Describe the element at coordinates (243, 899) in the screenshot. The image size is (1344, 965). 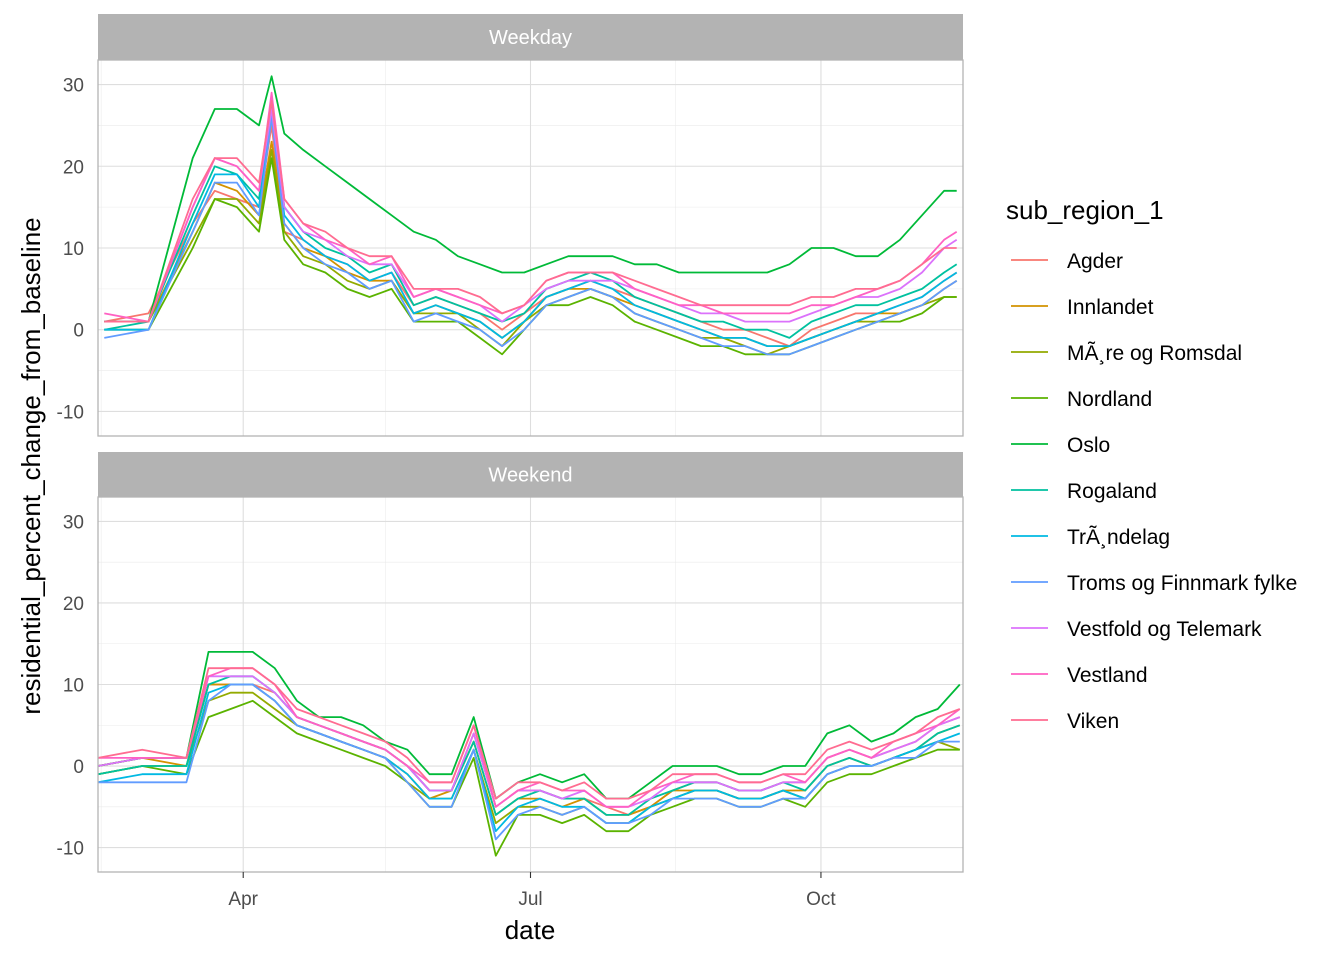
I see `x-tick-label: Apr` at that location.